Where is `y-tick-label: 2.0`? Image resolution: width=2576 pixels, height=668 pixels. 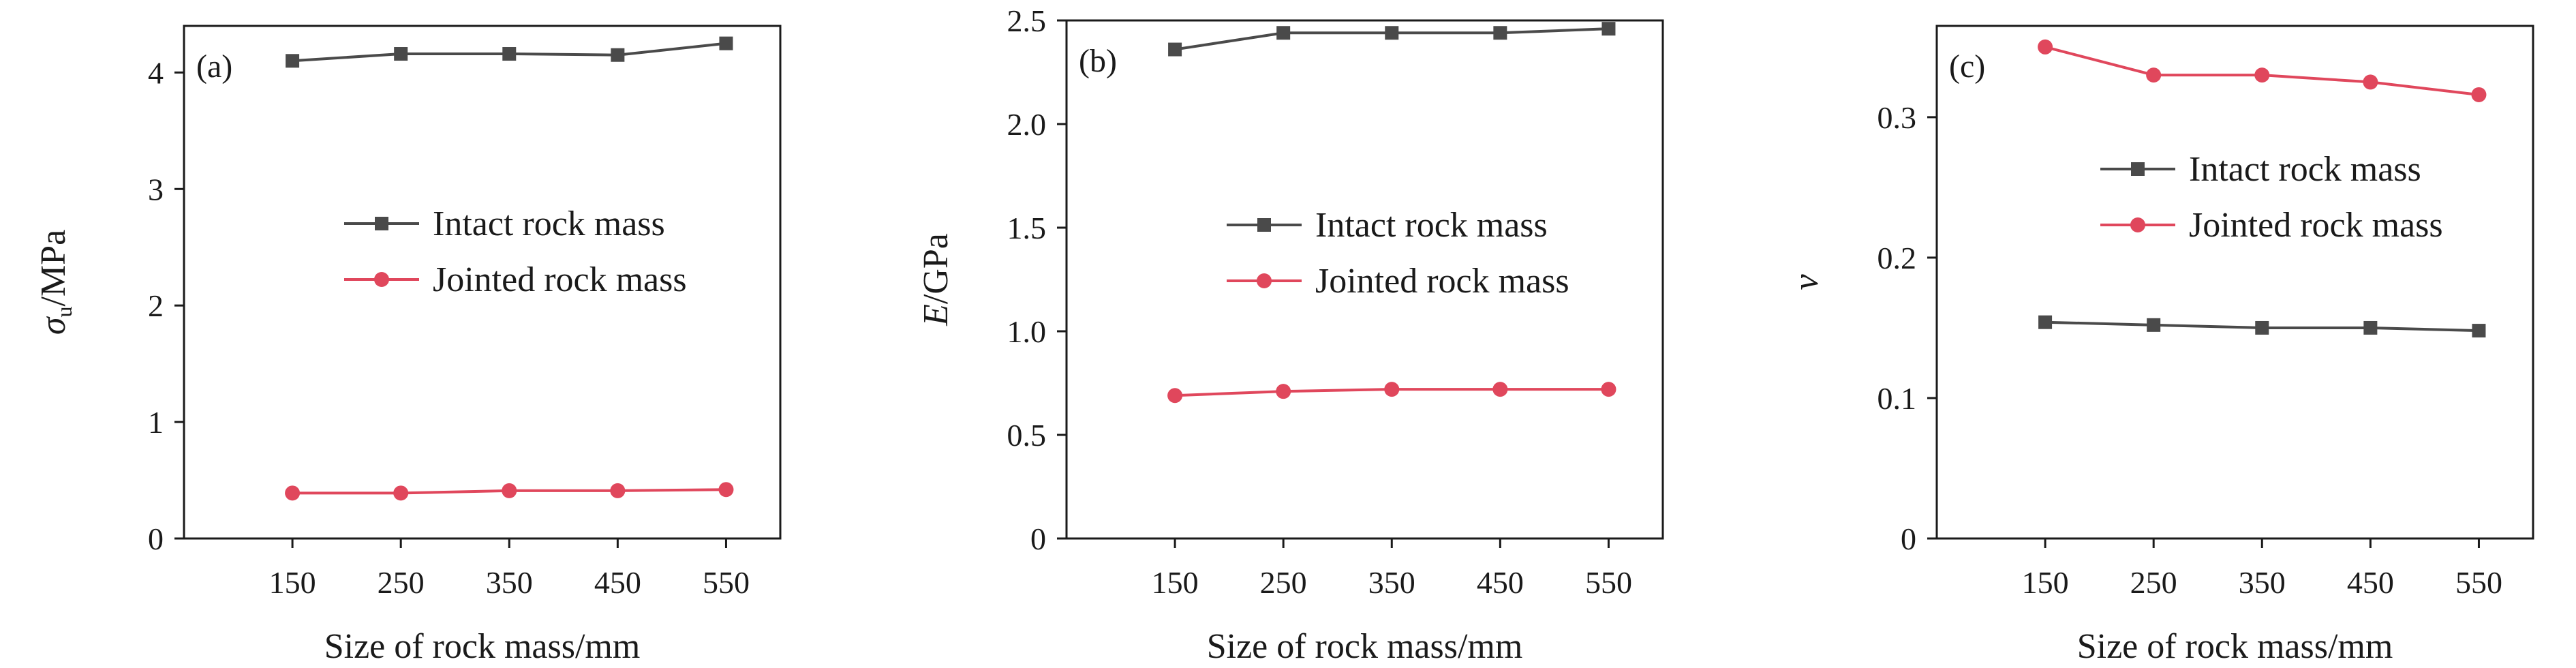 y-tick-label: 2.0 is located at coordinates (1027, 124).